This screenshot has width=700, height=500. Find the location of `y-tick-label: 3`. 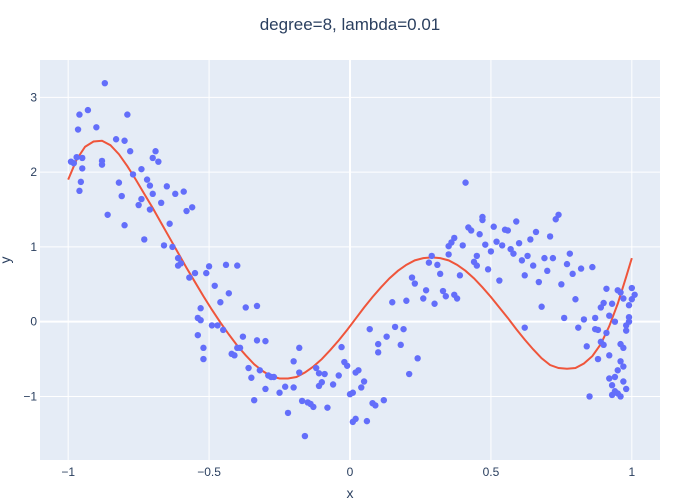

y-tick-label: 3 is located at coordinates (33, 97).